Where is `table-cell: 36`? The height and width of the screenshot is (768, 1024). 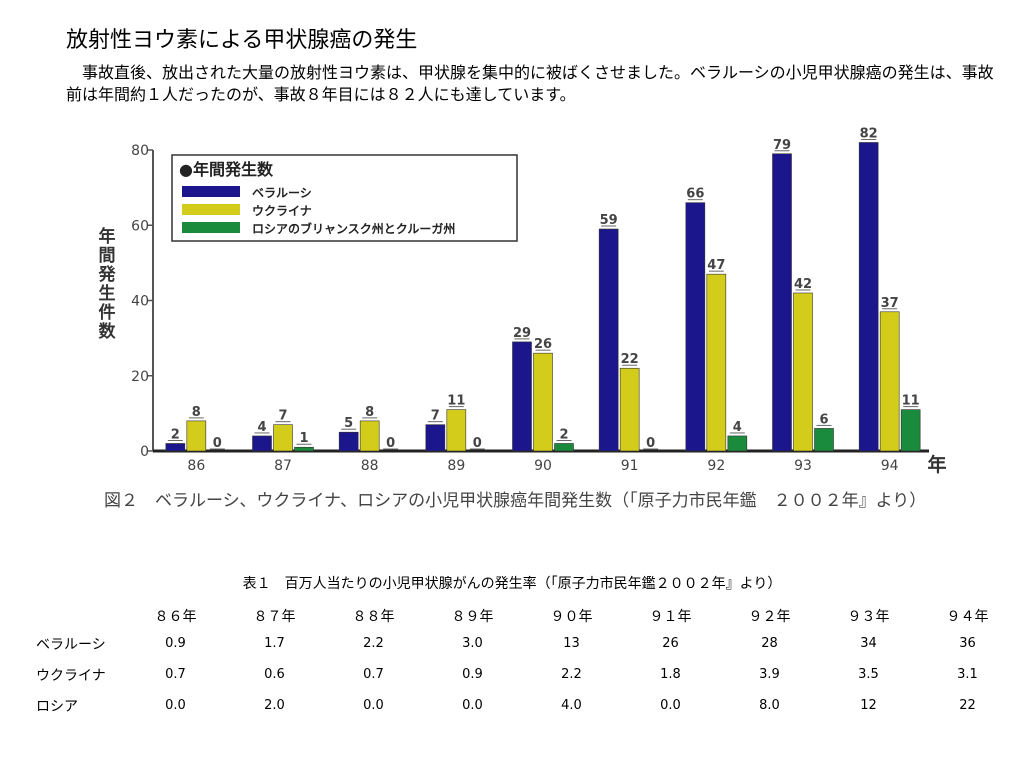
table-cell: 36 is located at coordinates (967, 643).